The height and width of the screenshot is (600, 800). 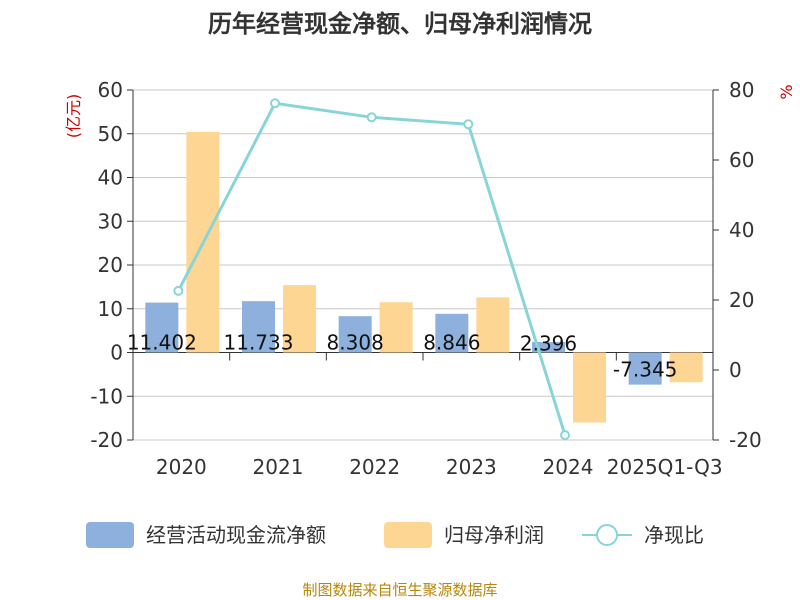 I want to click on legend-item-cashflow: 经营活动现金流净额, so click(x=206, y=535).